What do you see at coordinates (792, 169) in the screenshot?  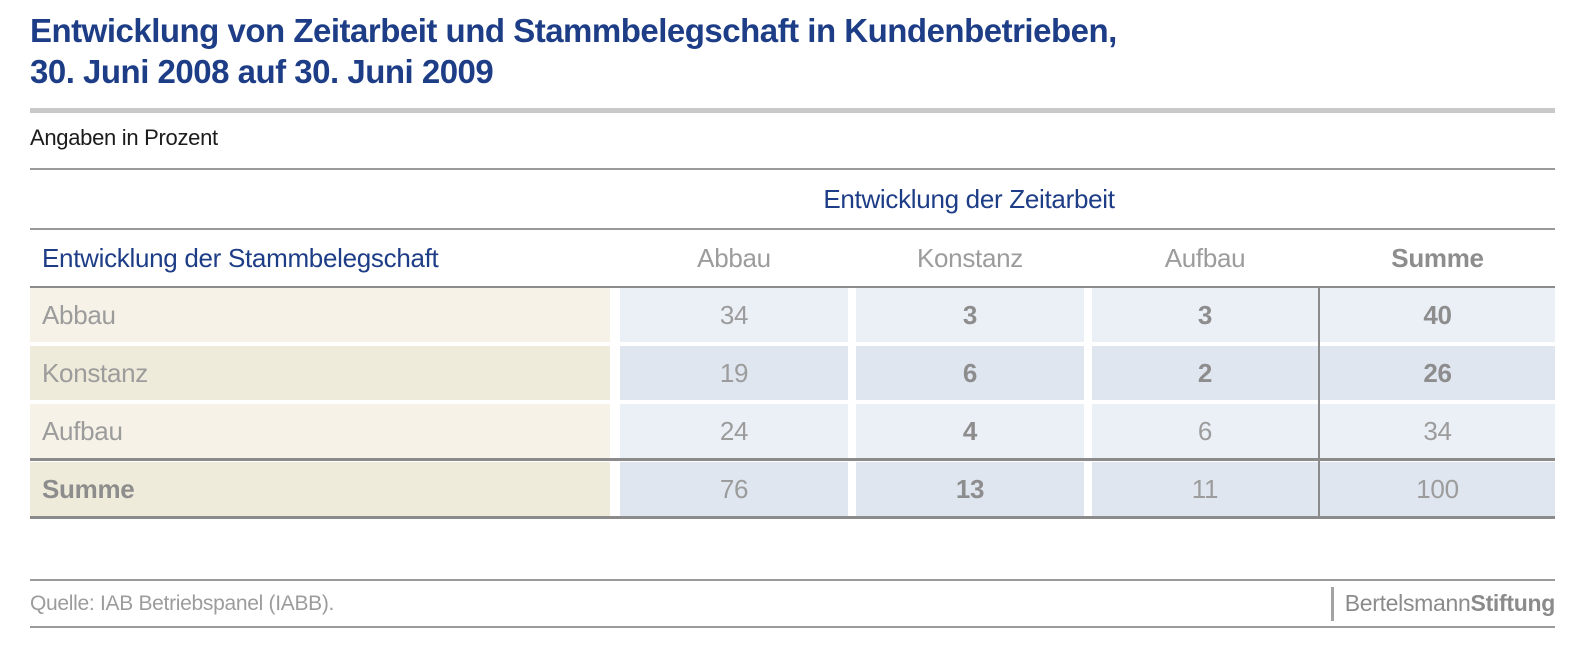 I see `table-top-divider` at bounding box center [792, 169].